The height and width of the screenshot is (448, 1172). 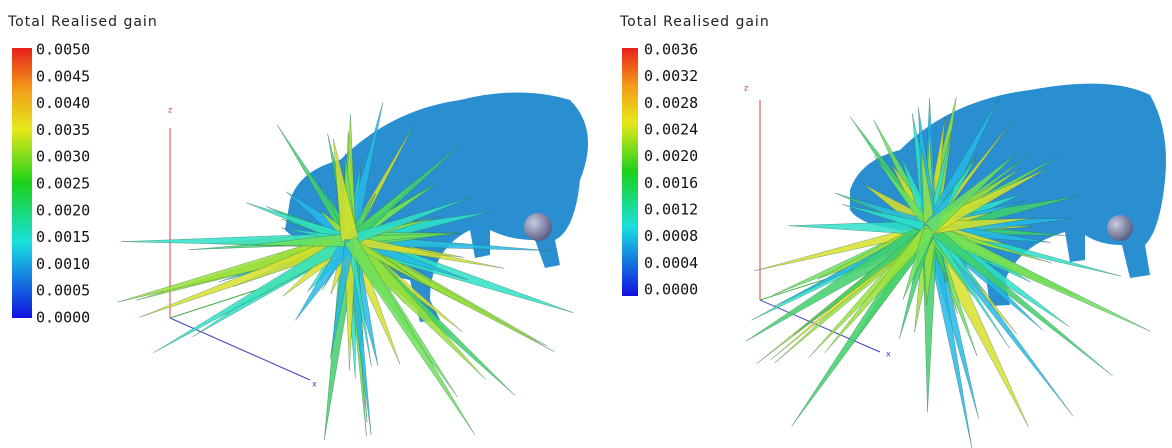 What do you see at coordinates (63, 76) in the screenshot?
I see `colorbar-label: 0.0045` at bounding box center [63, 76].